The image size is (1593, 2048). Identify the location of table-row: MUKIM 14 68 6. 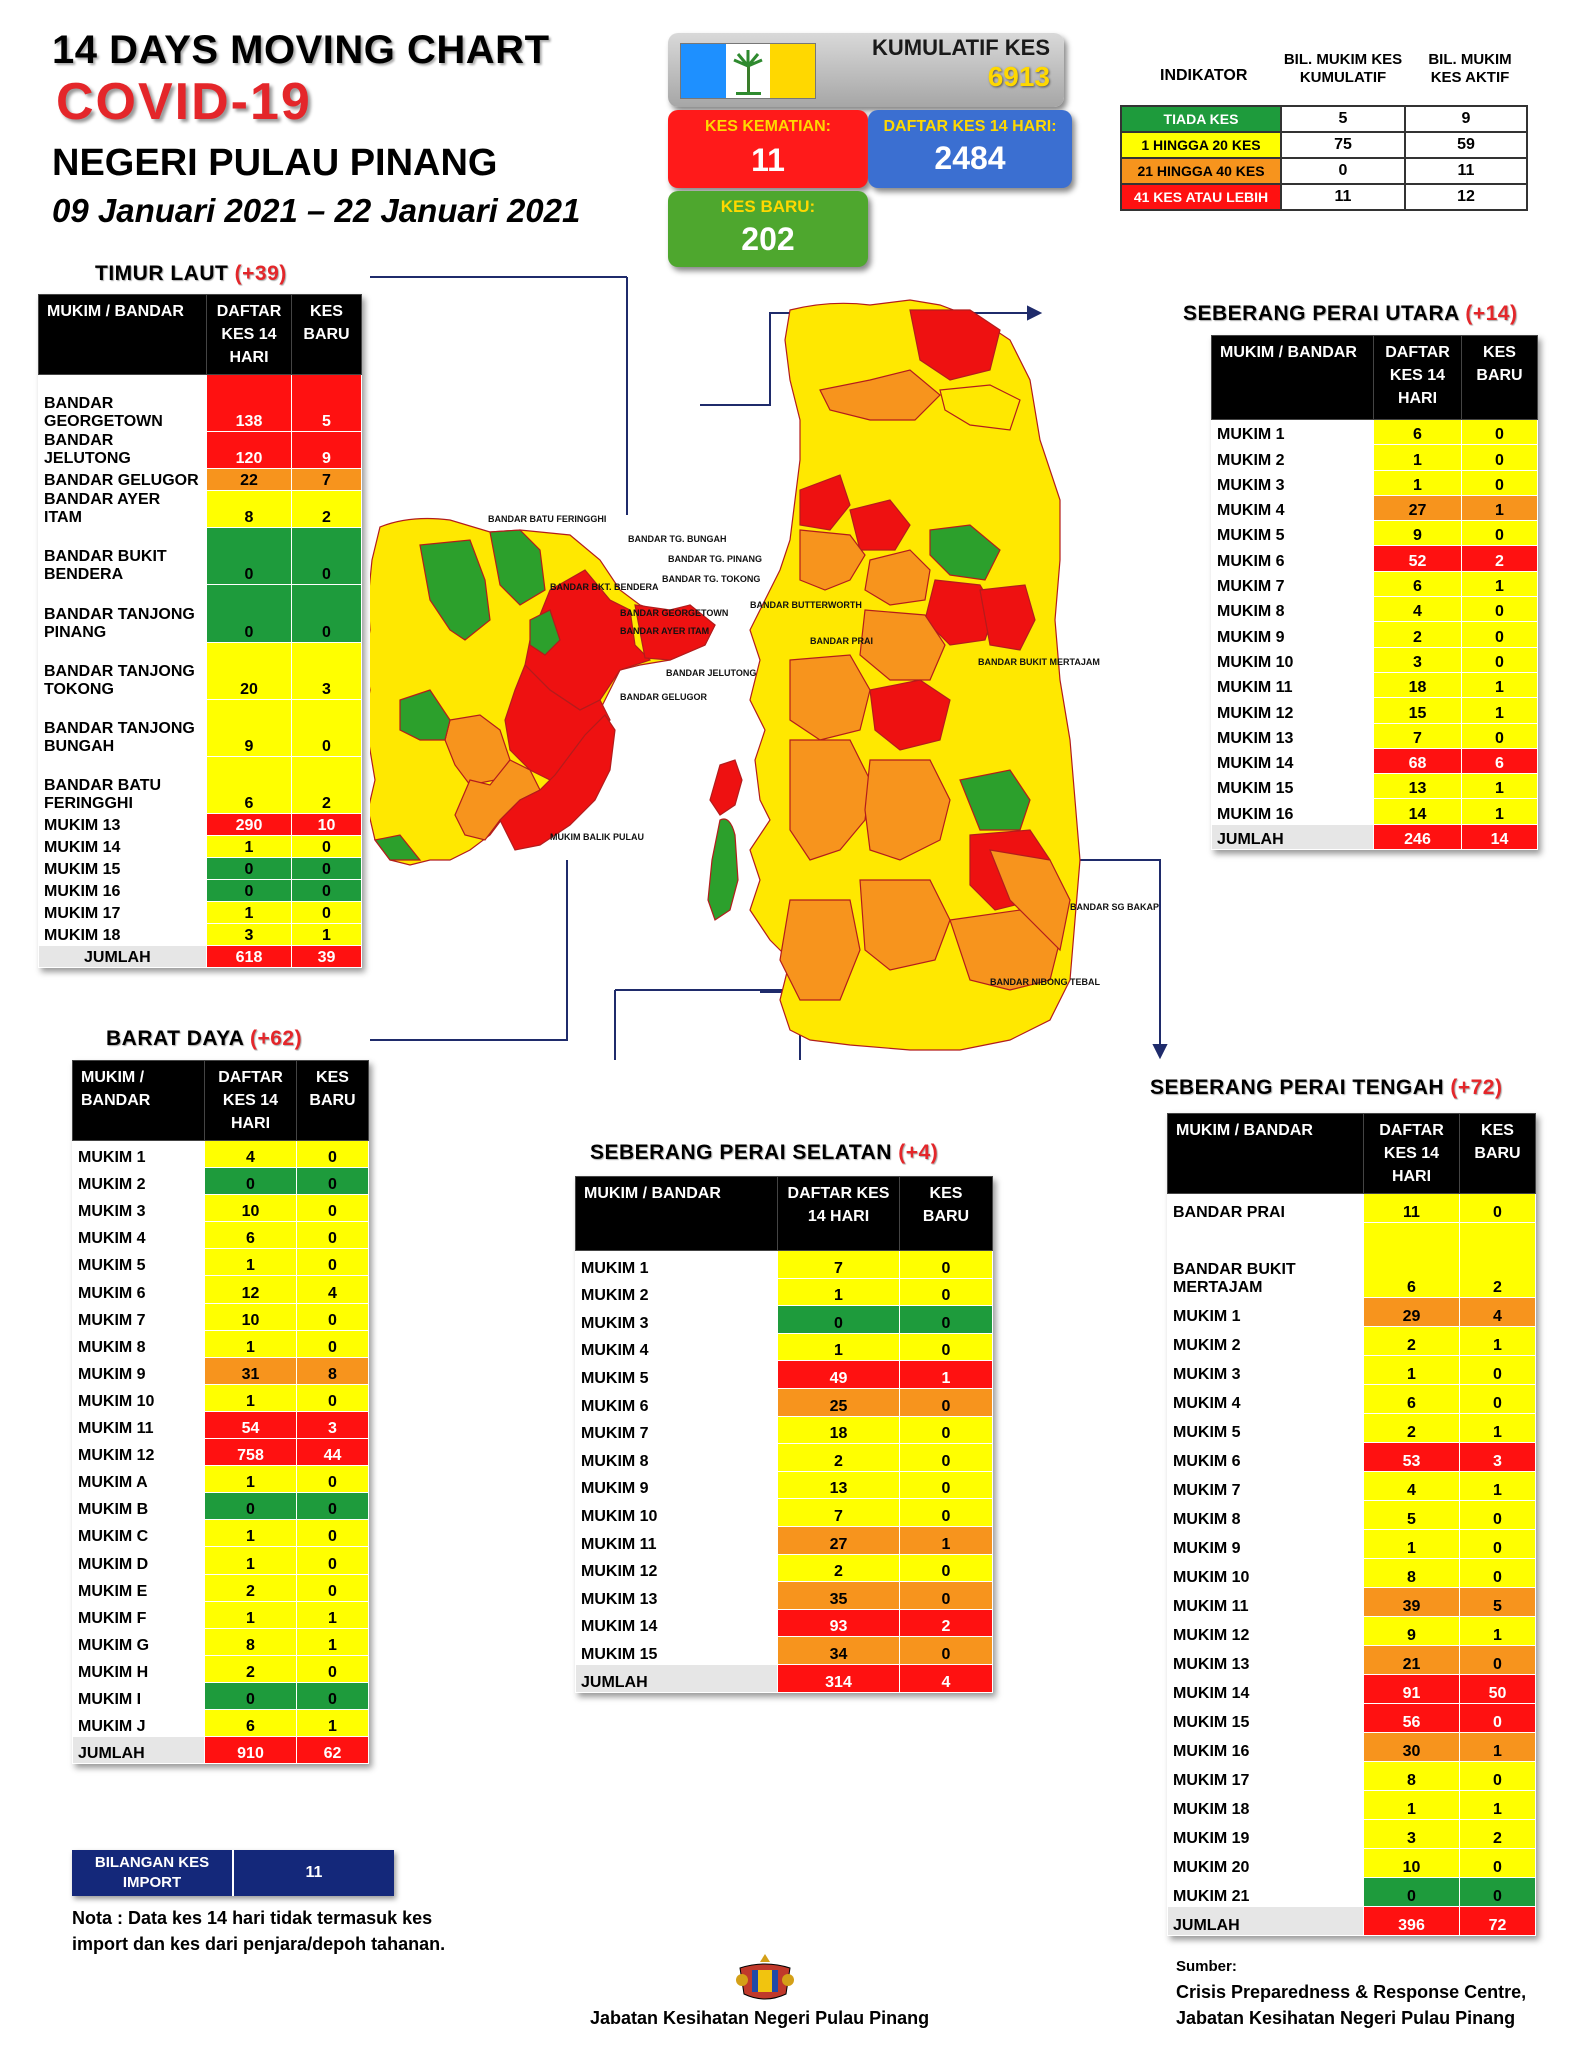
(1374, 761).